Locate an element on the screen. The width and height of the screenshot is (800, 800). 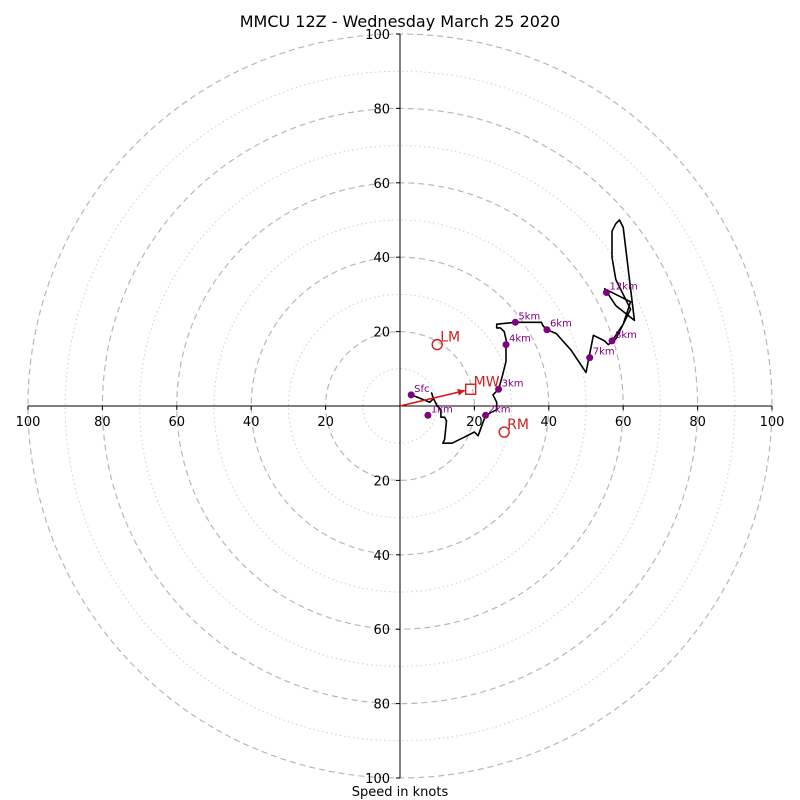
height-label: 1km is located at coordinates (442, 409).